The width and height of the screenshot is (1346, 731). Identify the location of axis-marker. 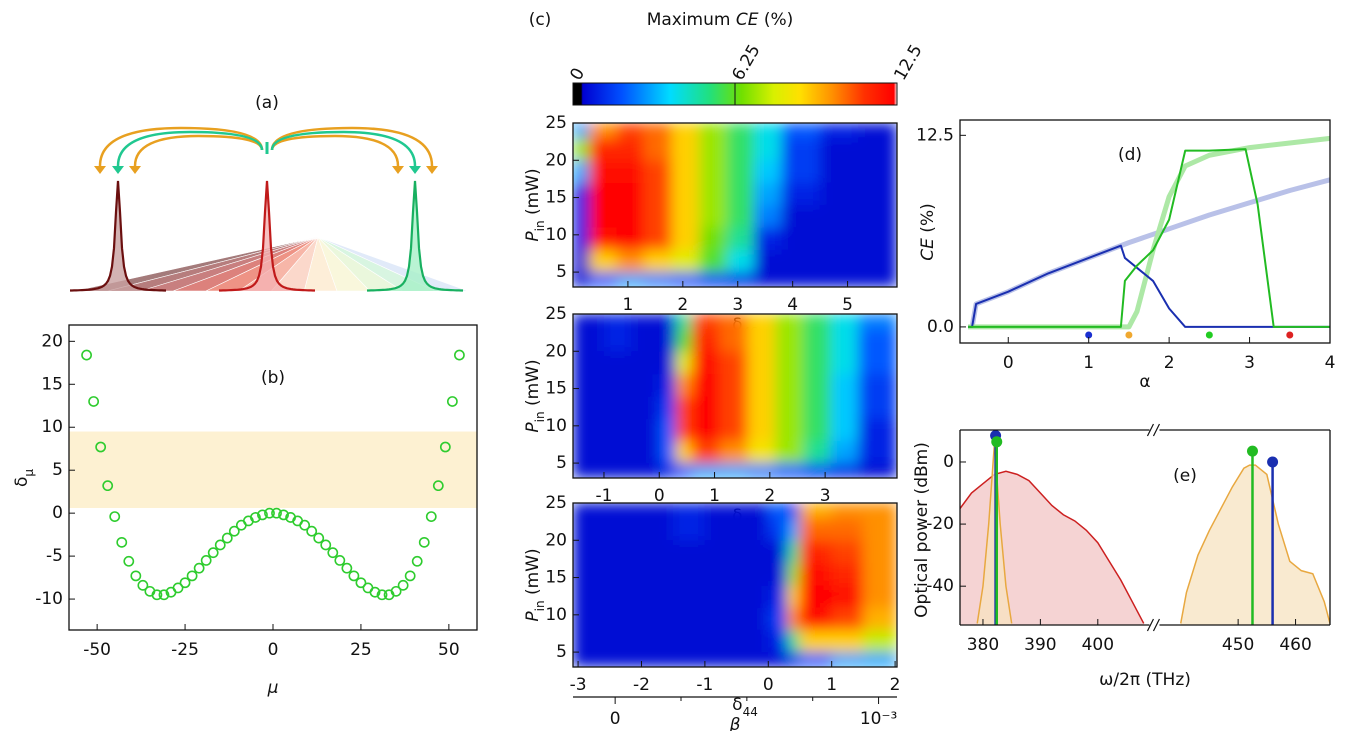
(1209, 335).